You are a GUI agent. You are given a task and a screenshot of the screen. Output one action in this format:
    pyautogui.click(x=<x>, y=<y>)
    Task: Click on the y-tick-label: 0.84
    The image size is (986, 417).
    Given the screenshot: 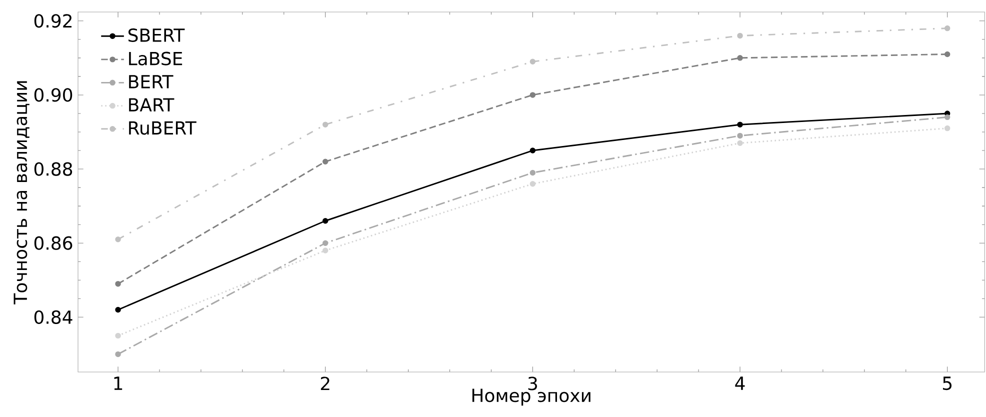 What is the action you would take?
    pyautogui.click(x=53, y=317)
    